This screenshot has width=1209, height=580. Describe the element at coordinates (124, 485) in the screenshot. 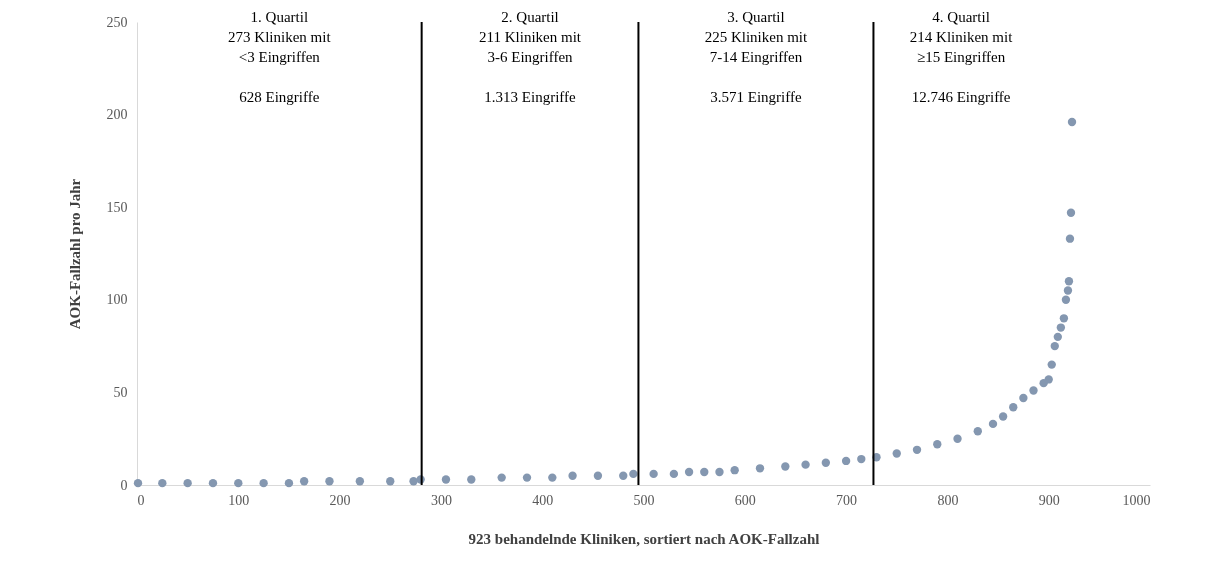

I see `y-tick-label: 0` at that location.